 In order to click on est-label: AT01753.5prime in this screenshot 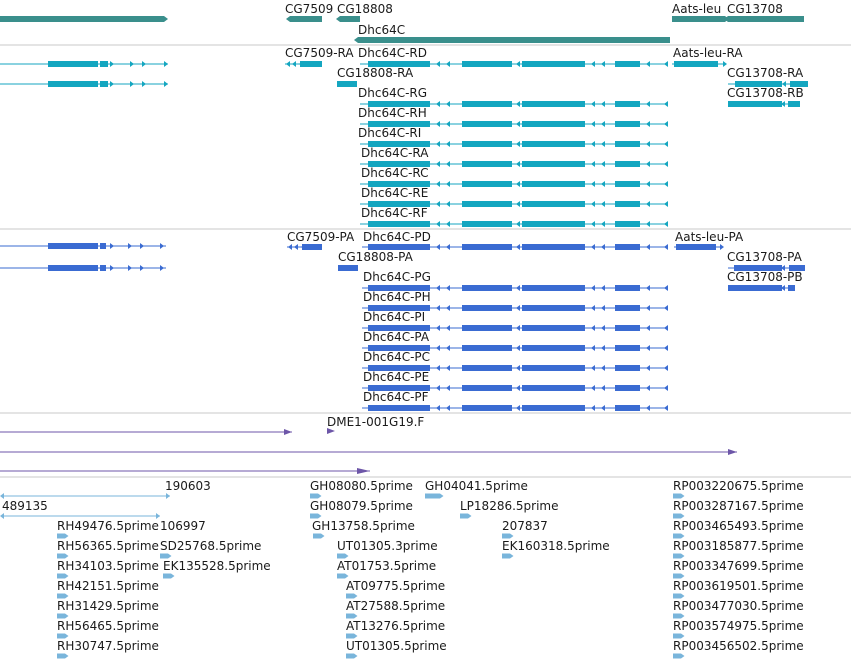, I will do `click(386, 566)`.